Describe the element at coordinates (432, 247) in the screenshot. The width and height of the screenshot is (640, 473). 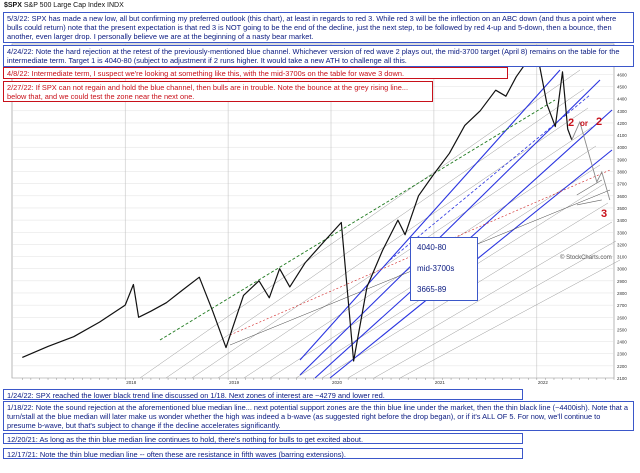
I see `target-1: 4040-80` at that location.